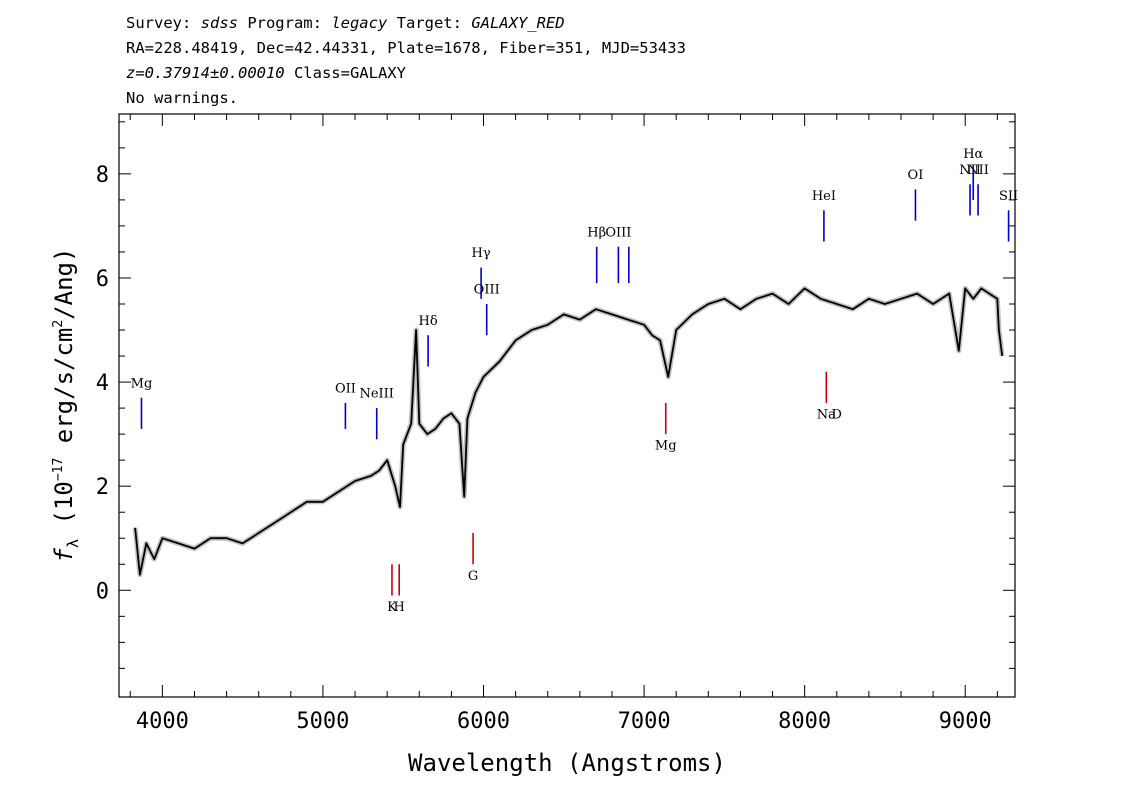  What do you see at coordinates (102, 591) in the screenshot?
I see `y-tick-label-0: 0` at bounding box center [102, 591].